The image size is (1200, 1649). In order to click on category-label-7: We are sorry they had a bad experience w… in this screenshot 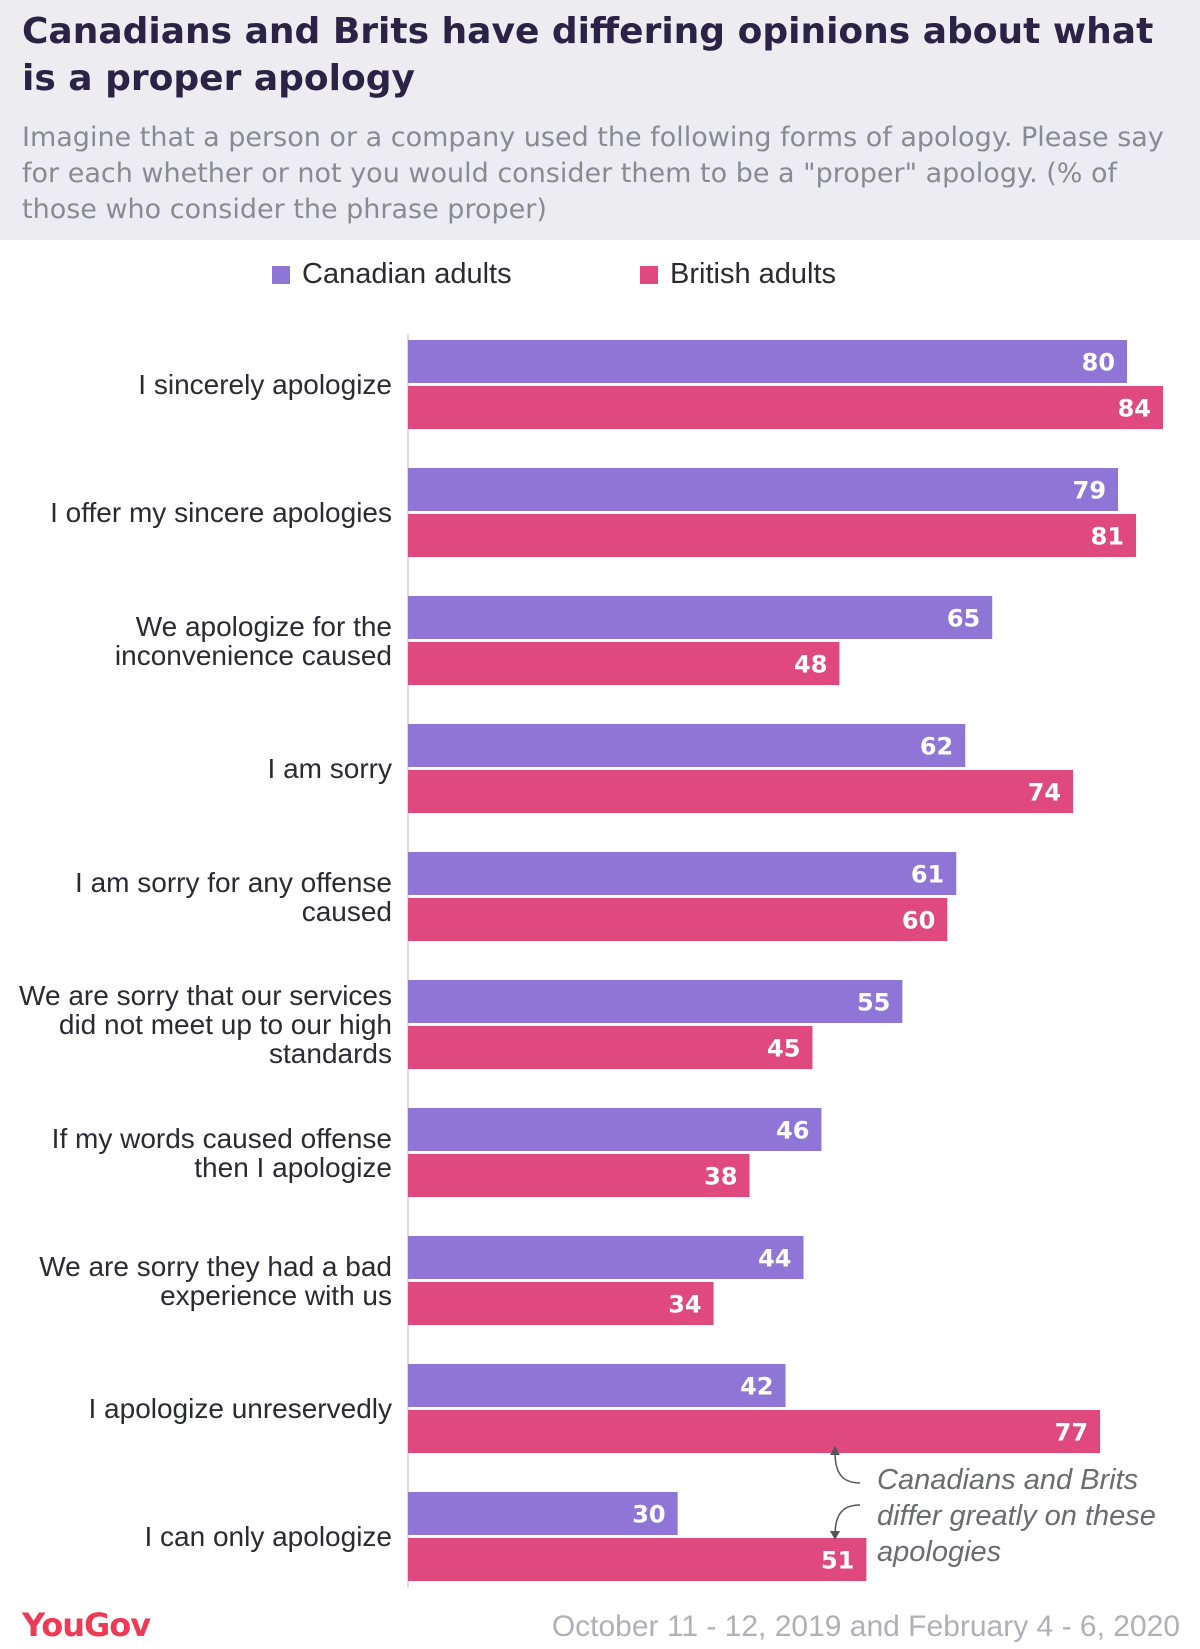, I will do `click(215, 1280)`.